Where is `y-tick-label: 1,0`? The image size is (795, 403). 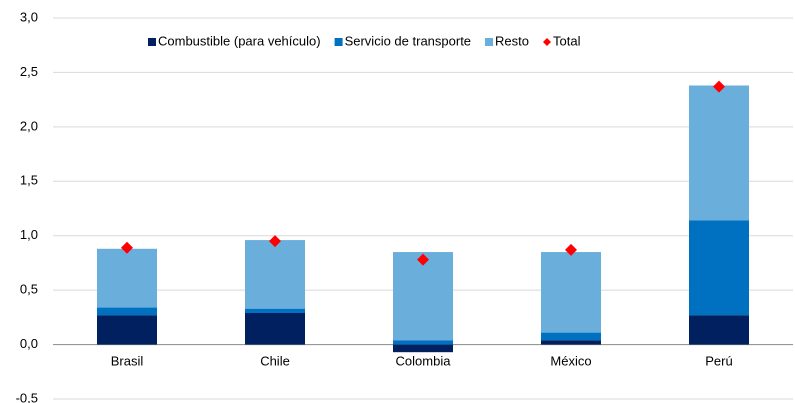 y-tick-label: 1,0 is located at coordinates (29, 234).